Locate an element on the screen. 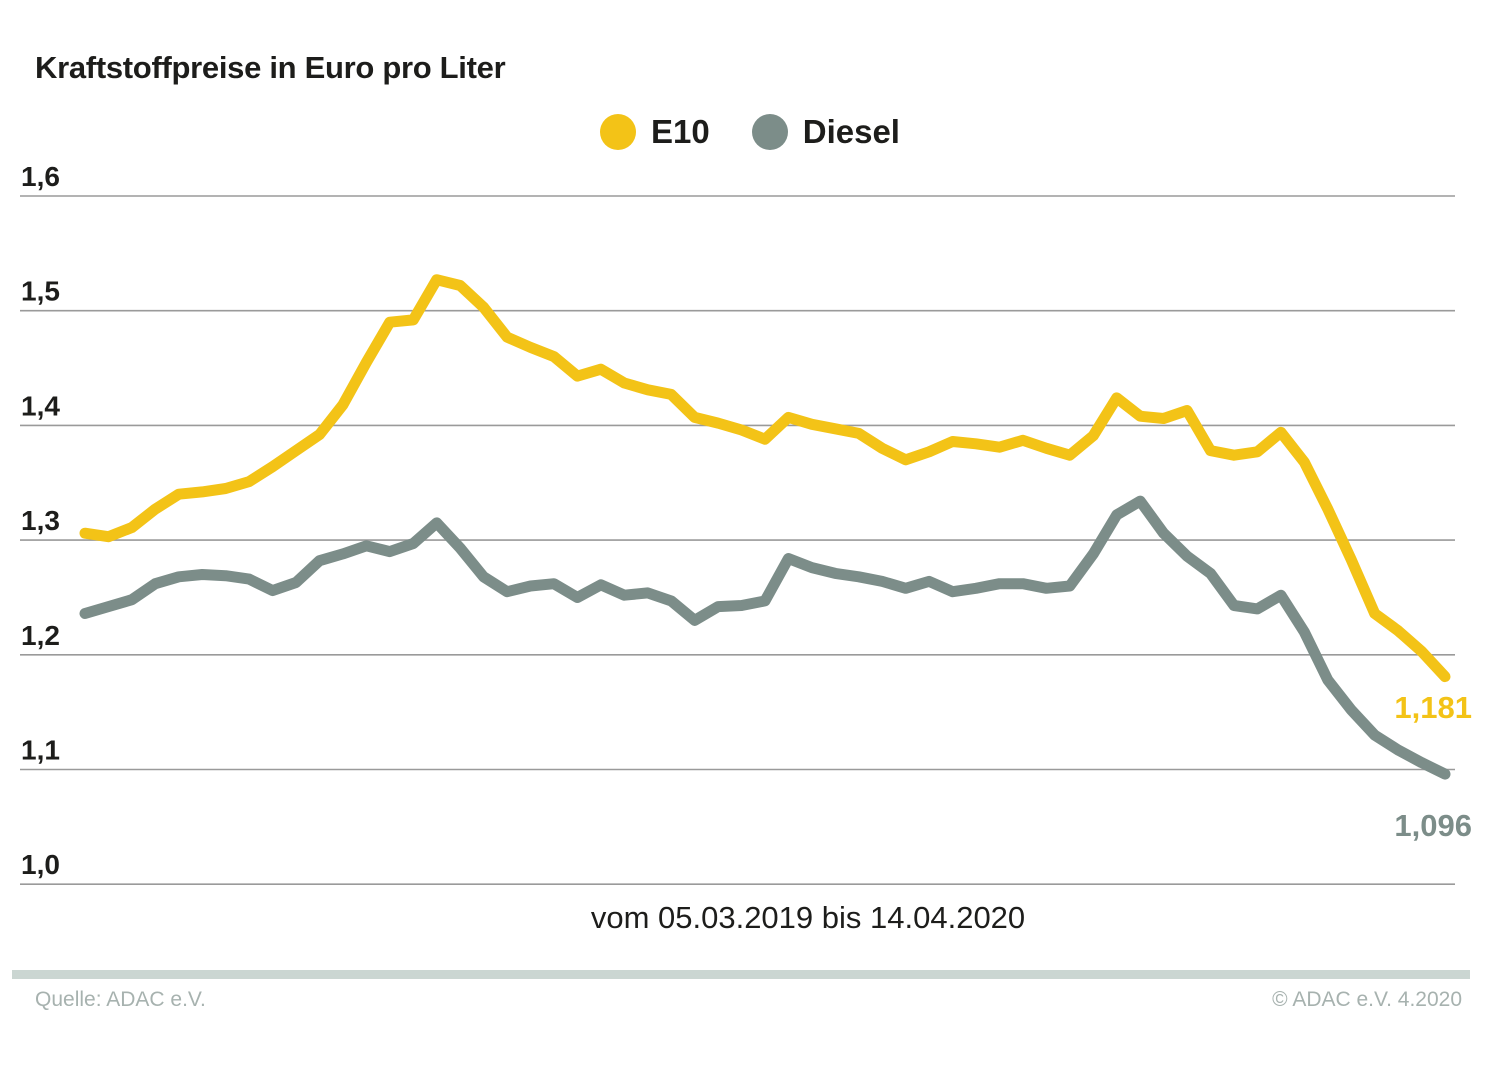 This screenshot has width=1500, height=1083. y-tick-label: 1,3 is located at coordinates (40, 520).